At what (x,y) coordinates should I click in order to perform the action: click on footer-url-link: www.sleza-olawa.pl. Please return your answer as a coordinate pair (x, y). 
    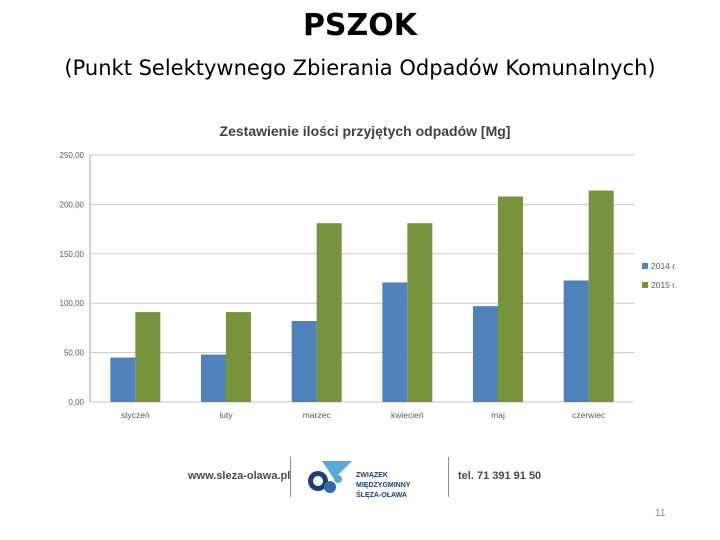
    Looking at the image, I should click on (239, 476).